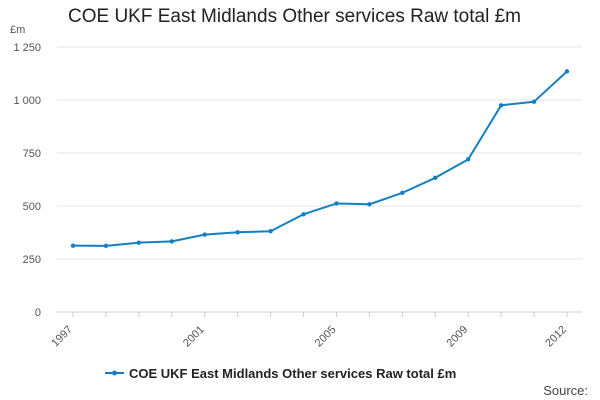 This screenshot has height=400, width=600. I want to click on data-point-2009, so click(468, 159).